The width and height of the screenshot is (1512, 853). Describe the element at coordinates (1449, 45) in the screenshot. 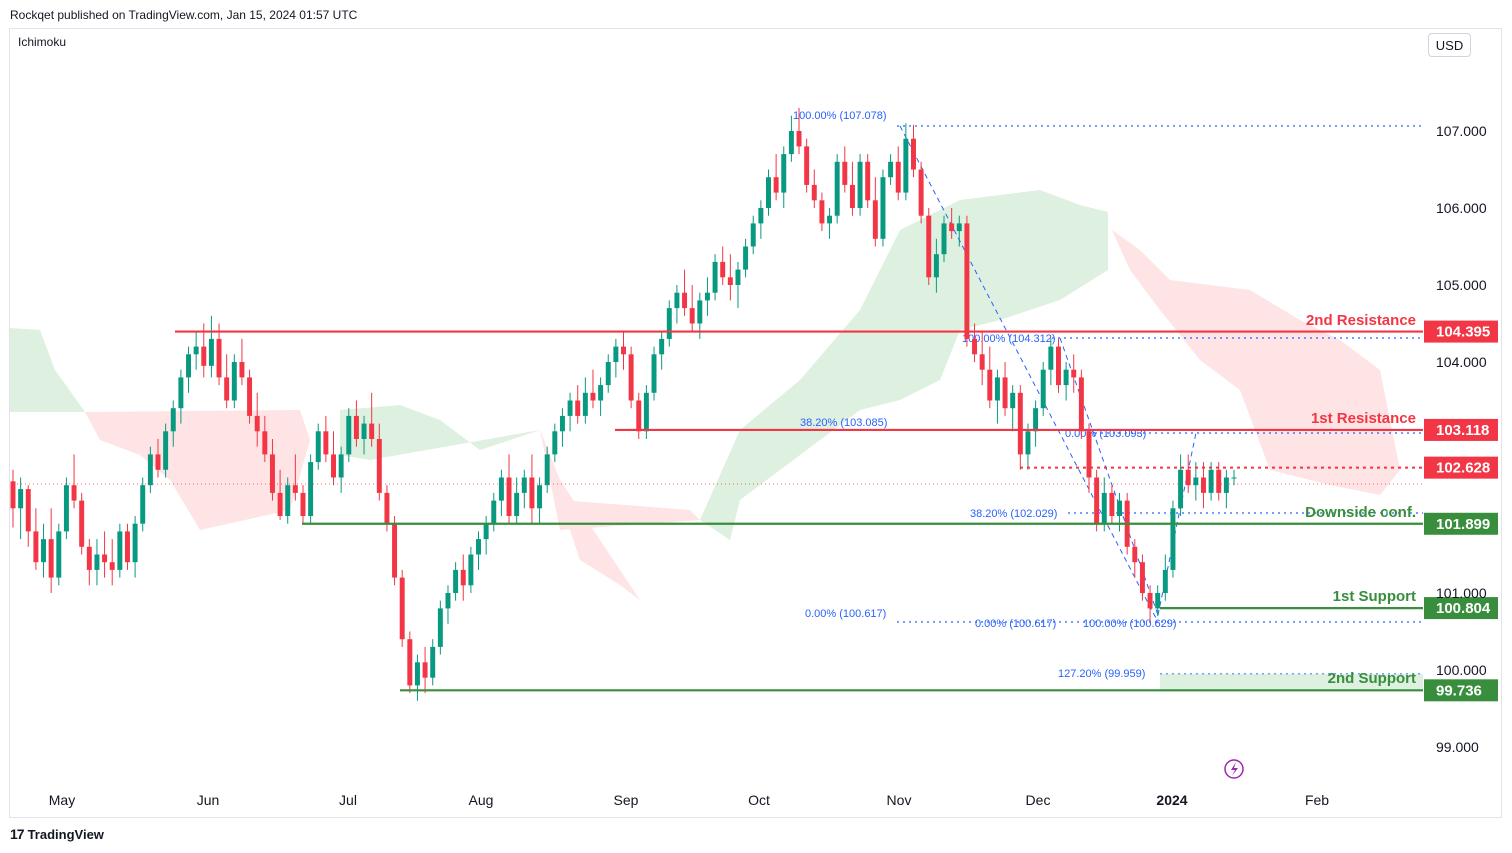

I see `currency-button: USD` at that location.